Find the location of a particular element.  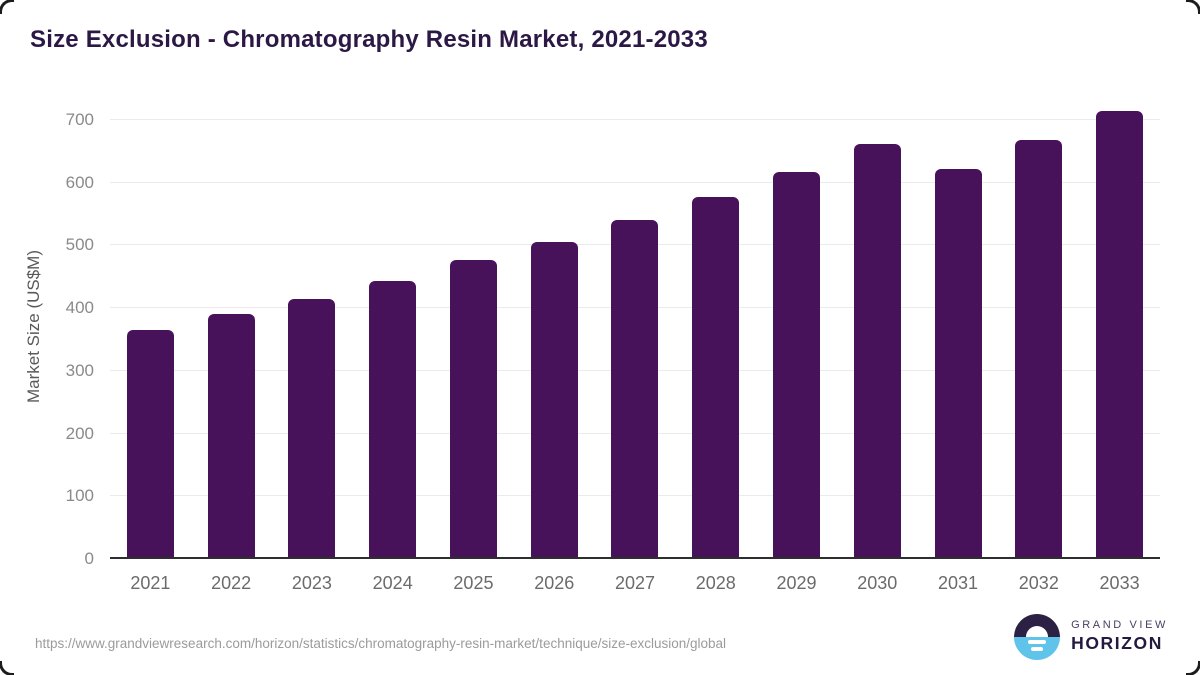

brand-logo: GRAND VIEW HORIZON is located at coordinates (1091, 637).